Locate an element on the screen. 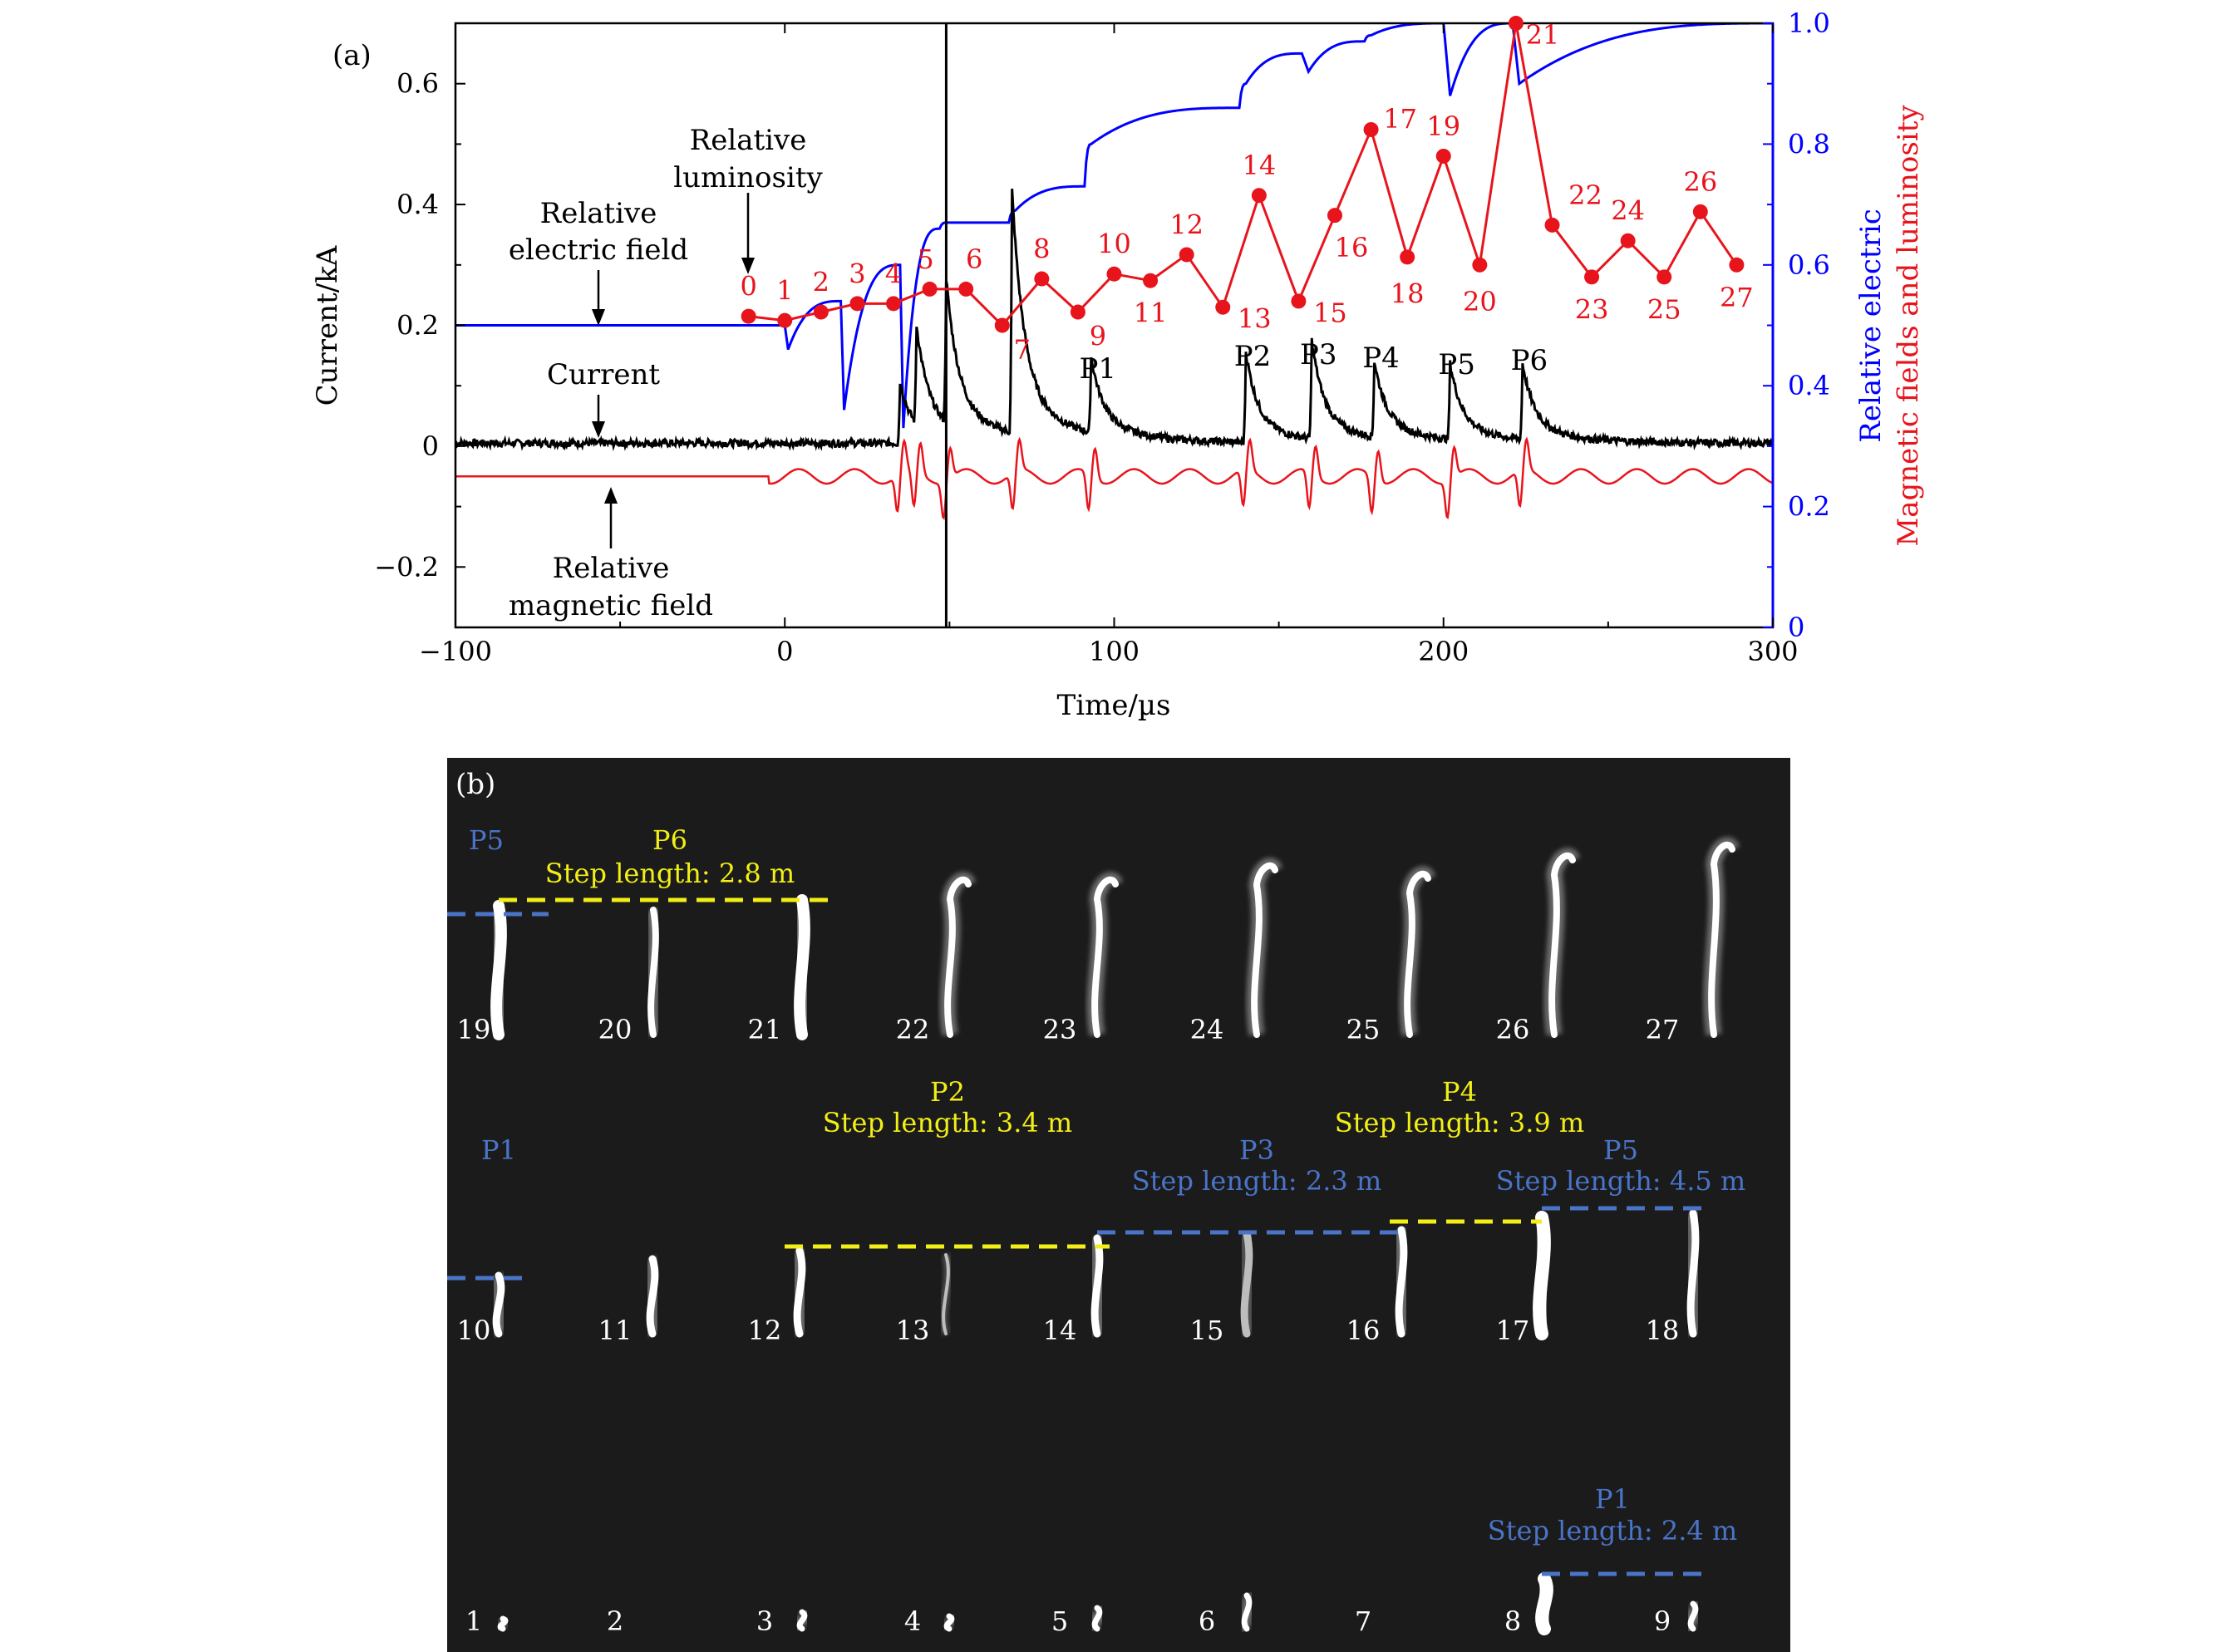 Image resolution: width=2225 pixels, height=1652 pixels. frame-label: 11 is located at coordinates (615, 1330).